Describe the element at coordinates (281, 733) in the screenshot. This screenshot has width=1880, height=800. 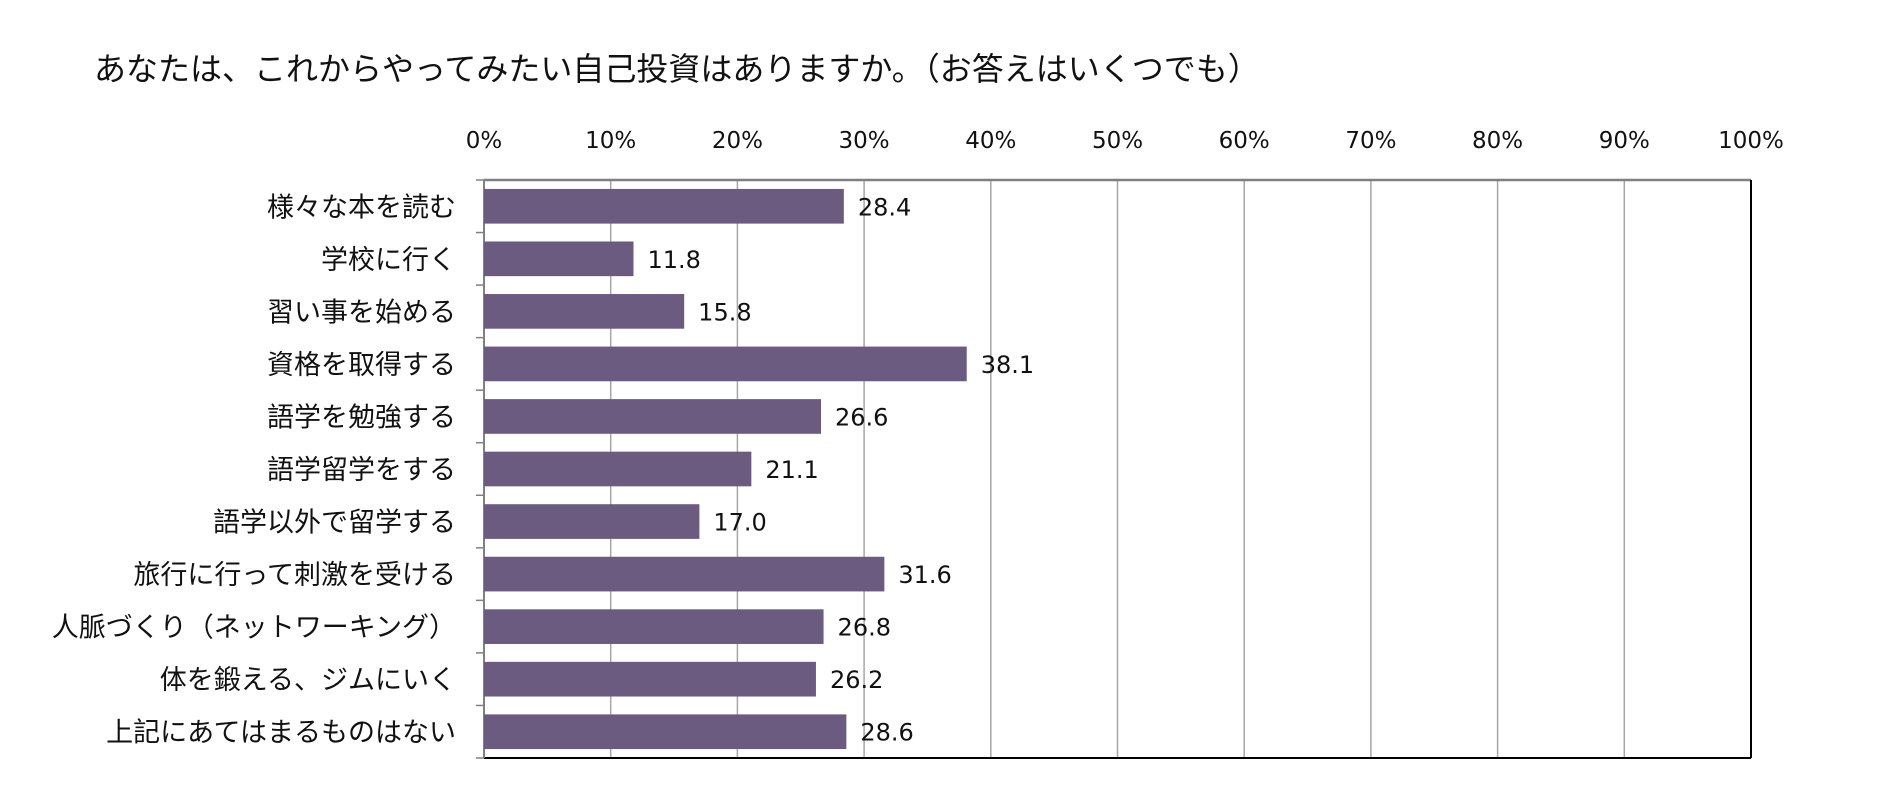
I see `category-label: 上記にあてはまるものはない` at that location.